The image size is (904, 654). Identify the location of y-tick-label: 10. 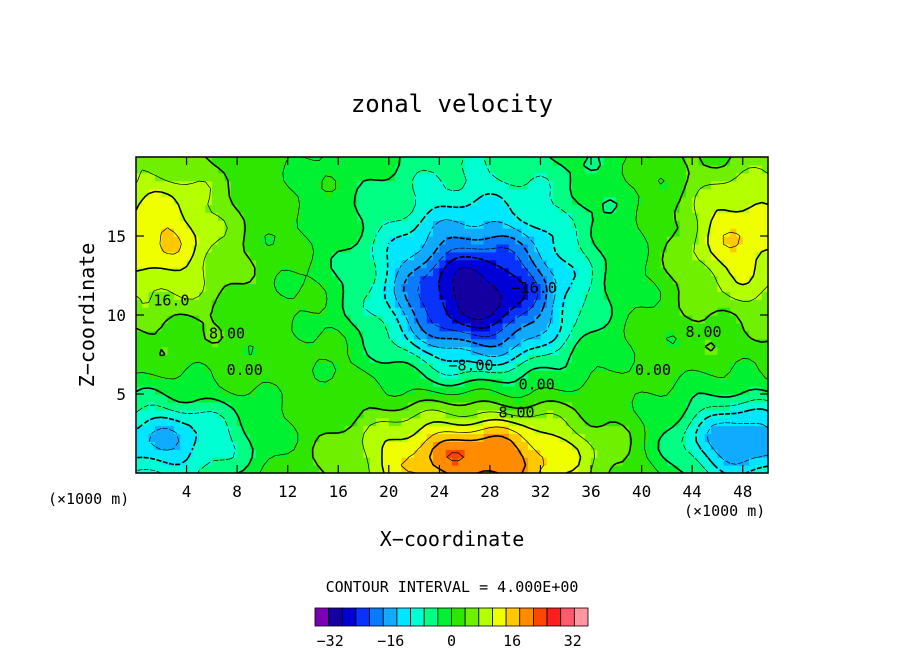
(116, 315).